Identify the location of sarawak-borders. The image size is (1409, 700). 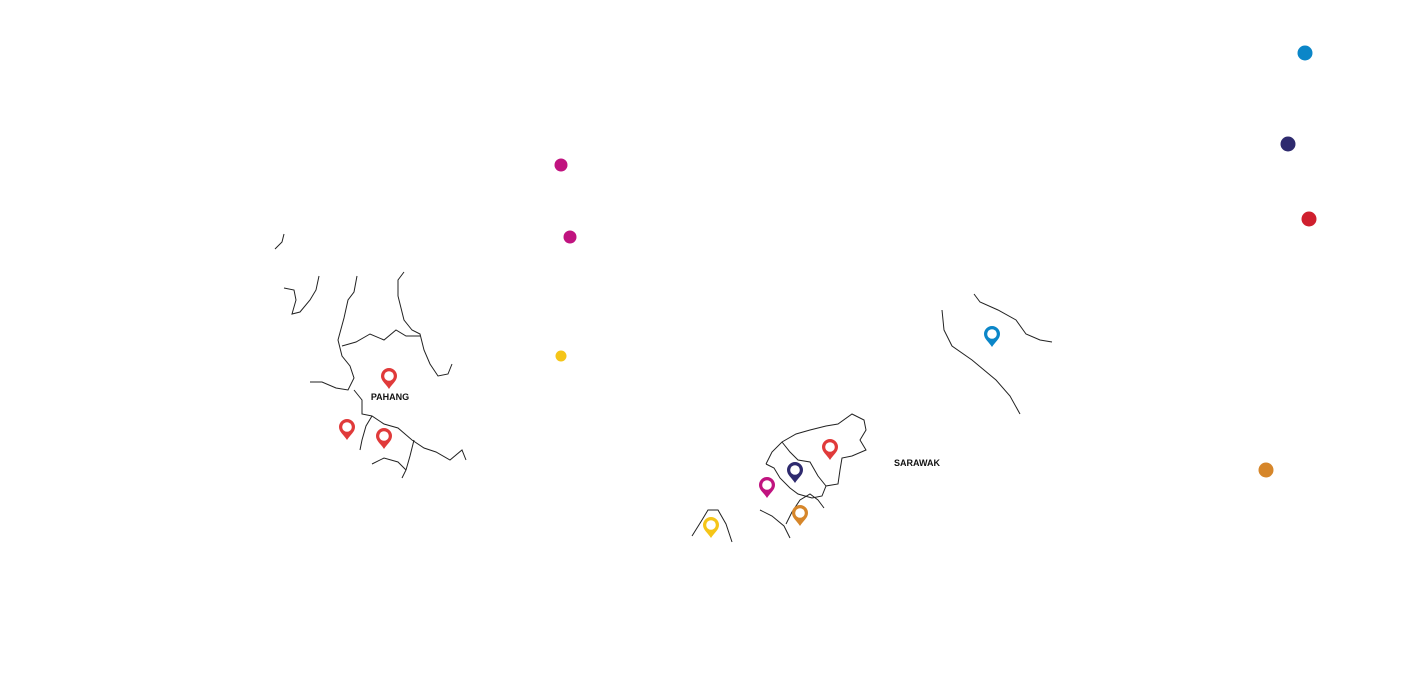
(872, 418).